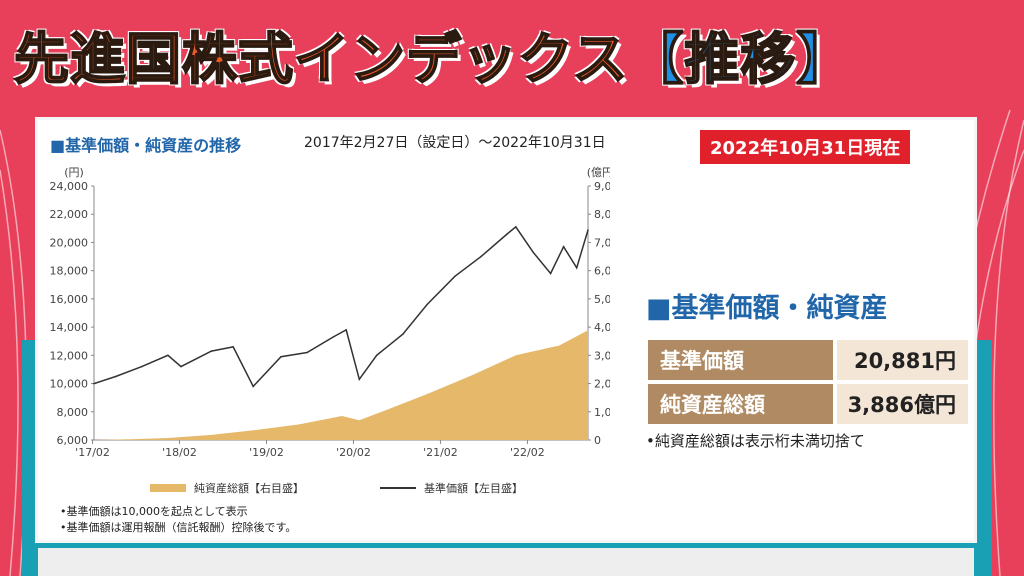  I want to click on summary-row: 純資産総額 3,886億円, so click(808, 404).